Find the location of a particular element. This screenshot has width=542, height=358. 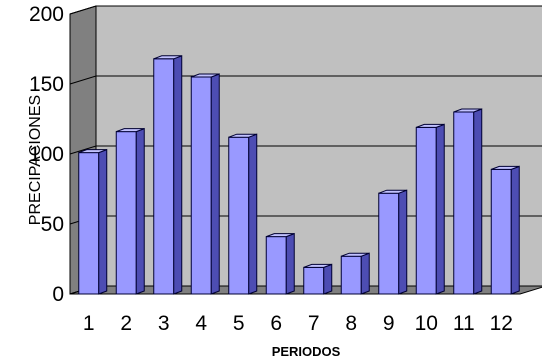

x-axis-title: PERIODOS is located at coordinates (306, 351).